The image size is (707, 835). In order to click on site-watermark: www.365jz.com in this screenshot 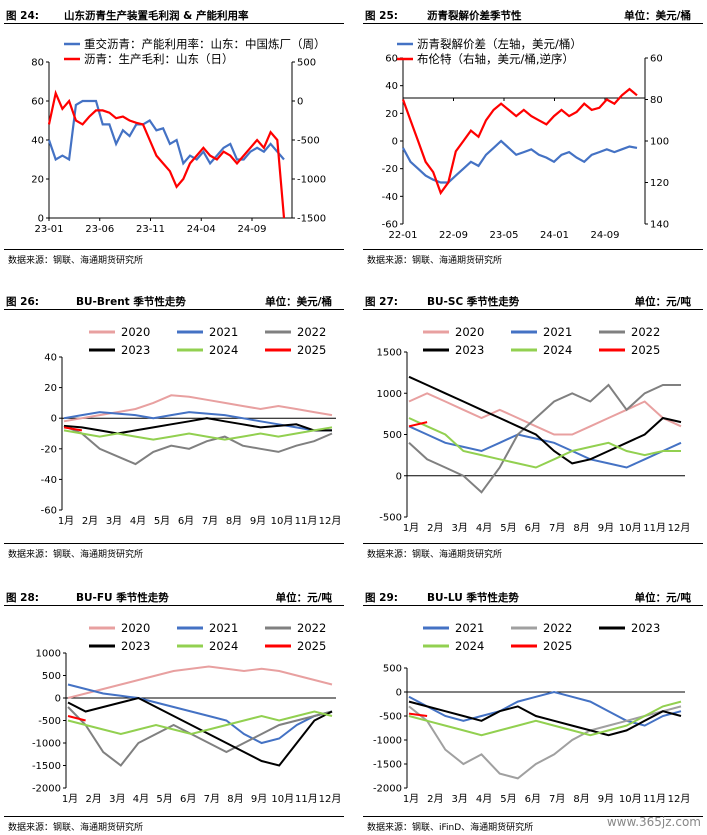, I will do `click(653, 822)`.